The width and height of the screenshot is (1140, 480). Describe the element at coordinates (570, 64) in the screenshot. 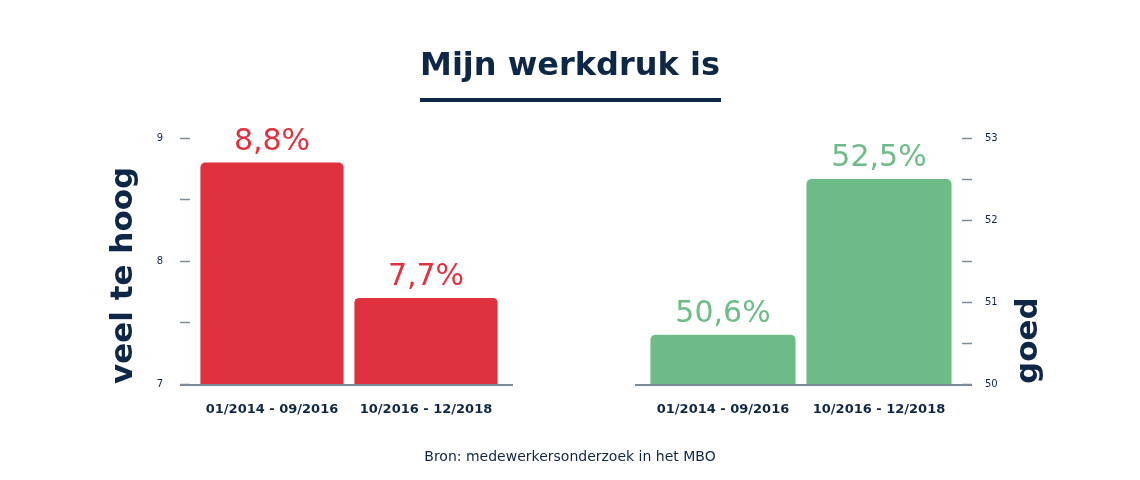

I see `chart-title: Mijn werkdruk is` at that location.